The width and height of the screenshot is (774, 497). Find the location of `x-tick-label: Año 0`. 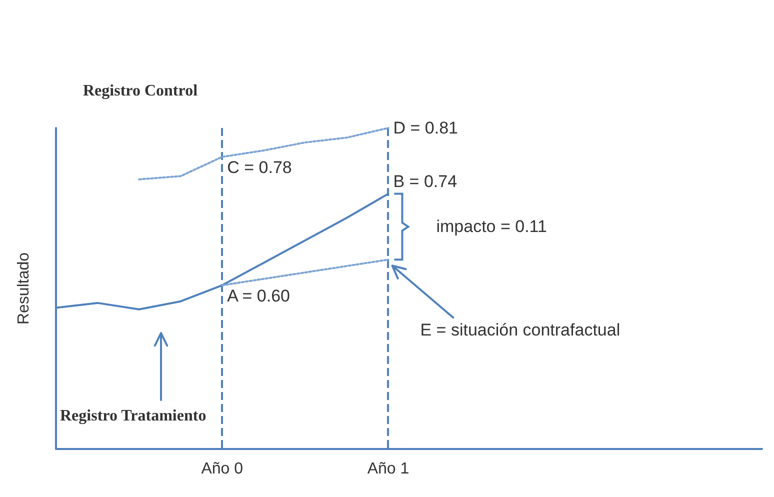

x-tick-label: Año 0 is located at coordinates (222, 469).